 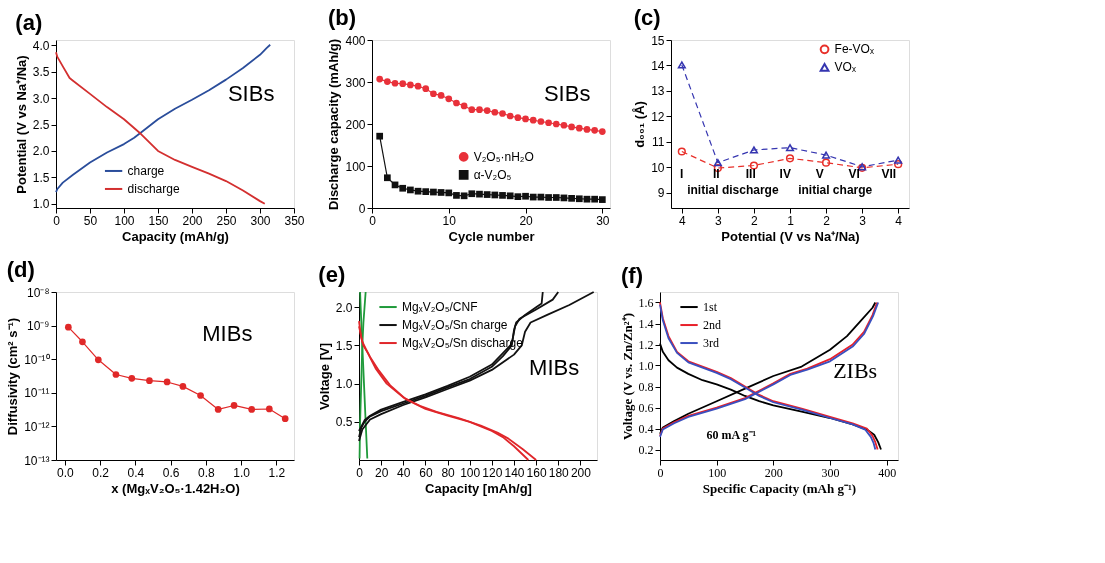 I want to click on y-tick-label: 10, so click(x=658, y=167).